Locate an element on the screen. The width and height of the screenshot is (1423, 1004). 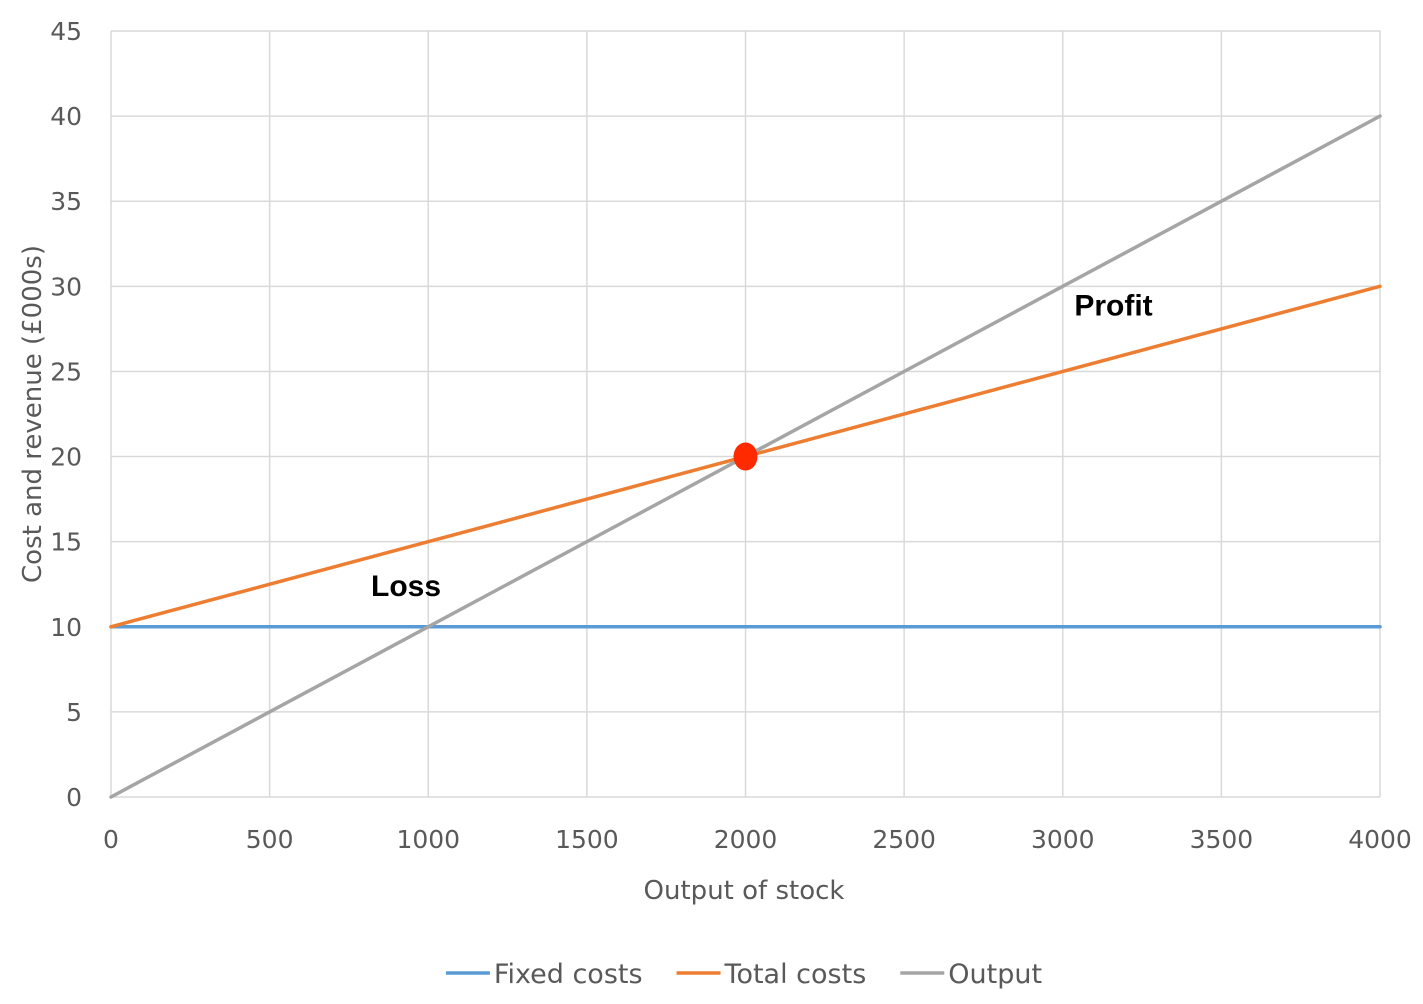
y-tick-label: 45 is located at coordinates (66, 31).